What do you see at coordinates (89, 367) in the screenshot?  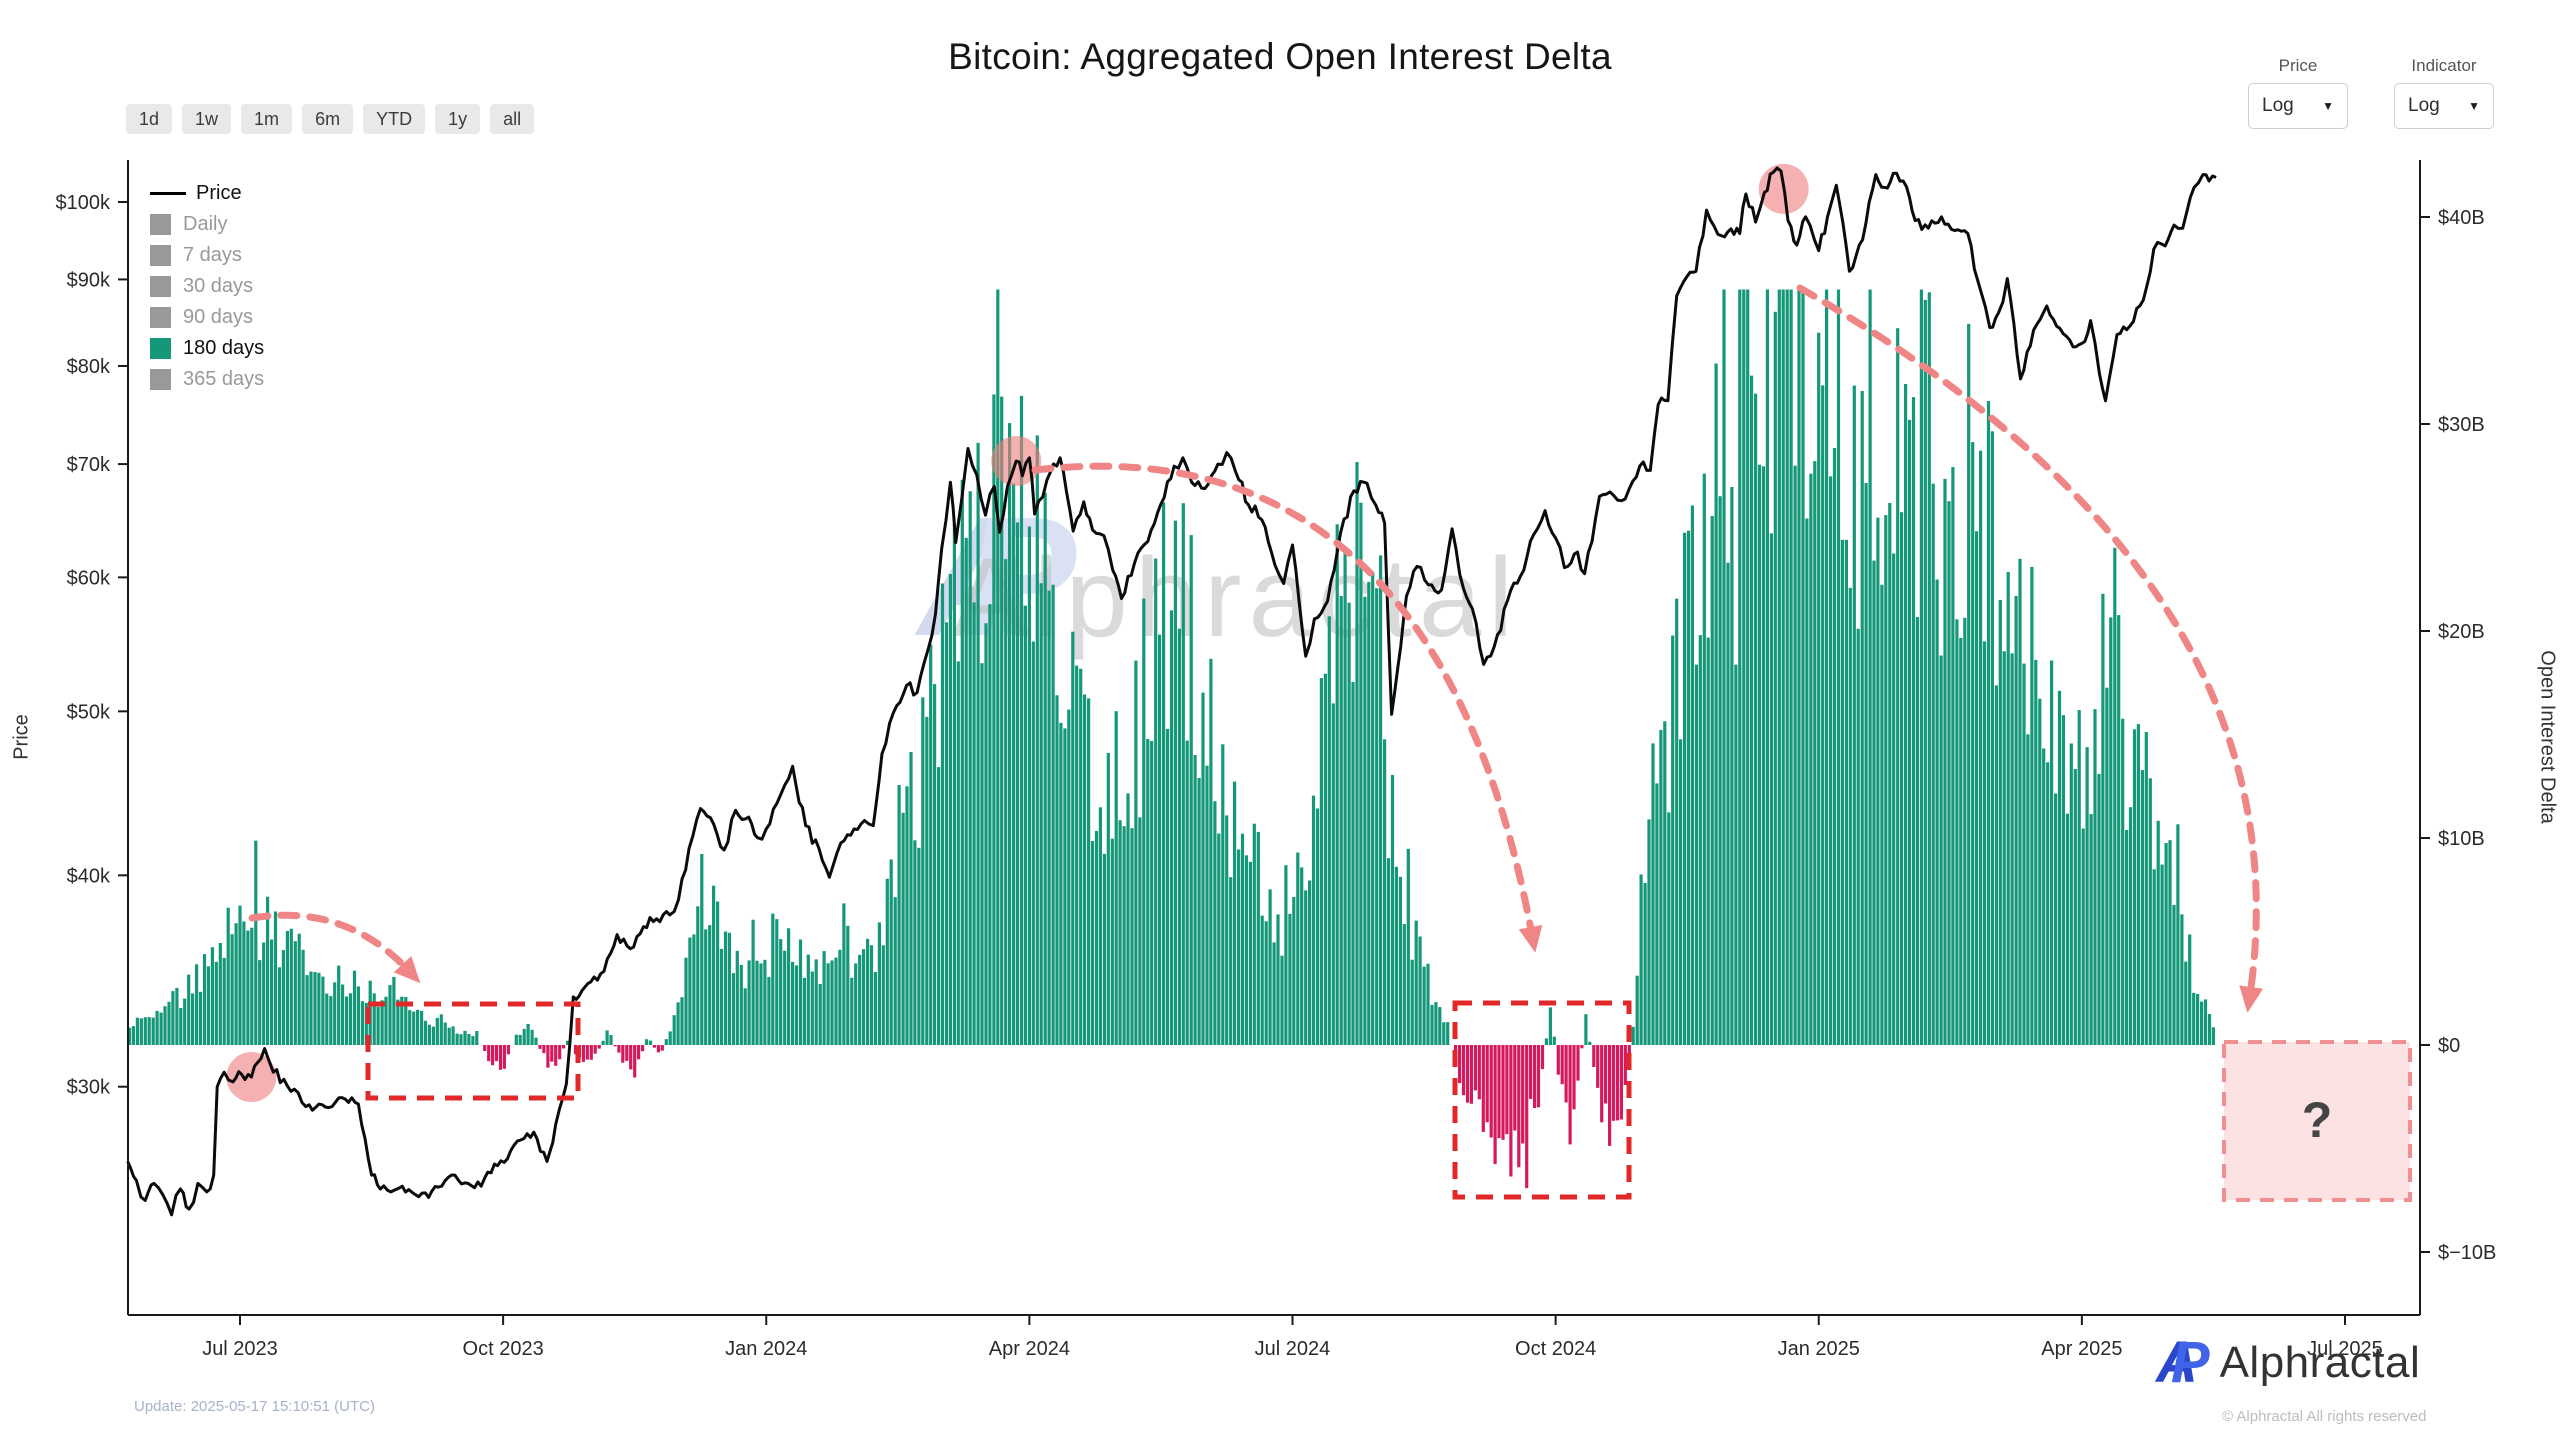 I see `y-left-tick-label: $80k` at bounding box center [89, 367].